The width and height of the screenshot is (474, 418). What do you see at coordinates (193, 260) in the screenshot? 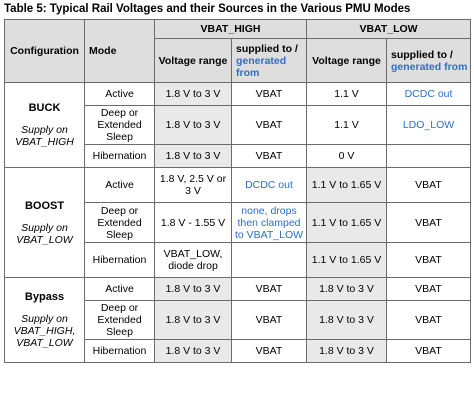
I see `high-range-cell: VBAT_LOW, diode drop` at bounding box center [193, 260].